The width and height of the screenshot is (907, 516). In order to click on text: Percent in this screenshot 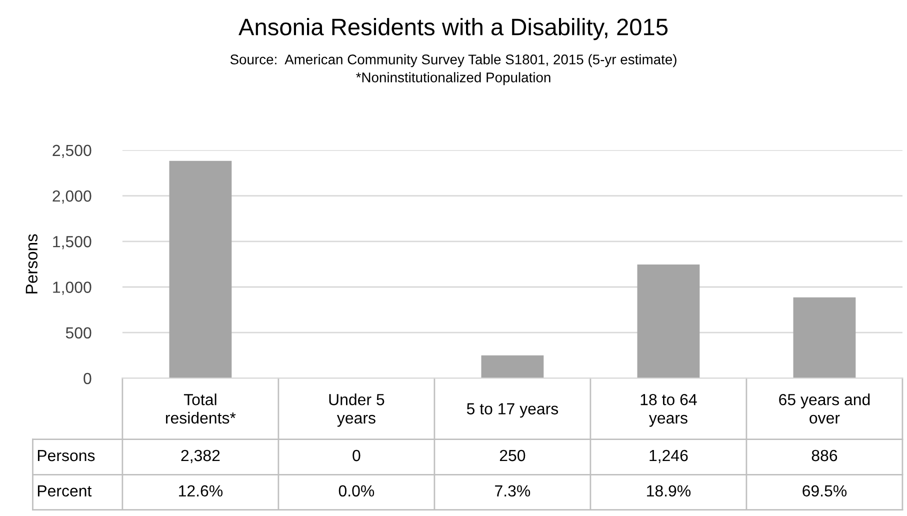, I will do `click(65, 491)`.